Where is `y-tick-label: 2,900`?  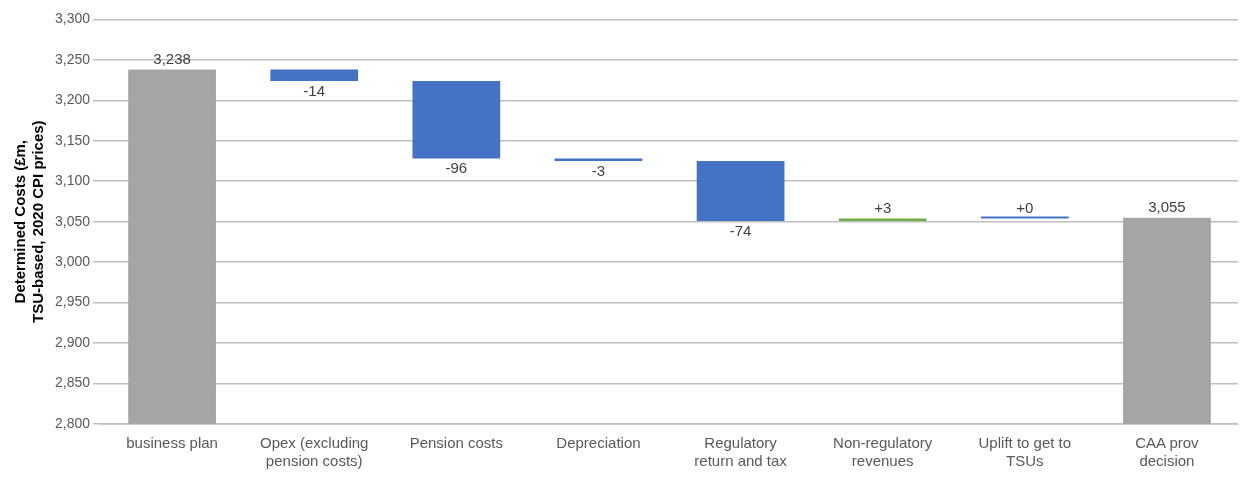
y-tick-label: 2,900 is located at coordinates (72, 341).